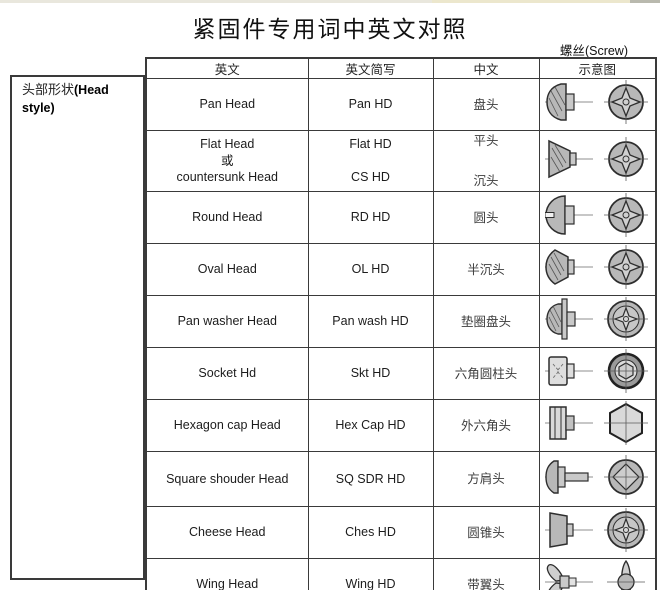  I want to click on column-header-english: 英文, so click(227, 68).